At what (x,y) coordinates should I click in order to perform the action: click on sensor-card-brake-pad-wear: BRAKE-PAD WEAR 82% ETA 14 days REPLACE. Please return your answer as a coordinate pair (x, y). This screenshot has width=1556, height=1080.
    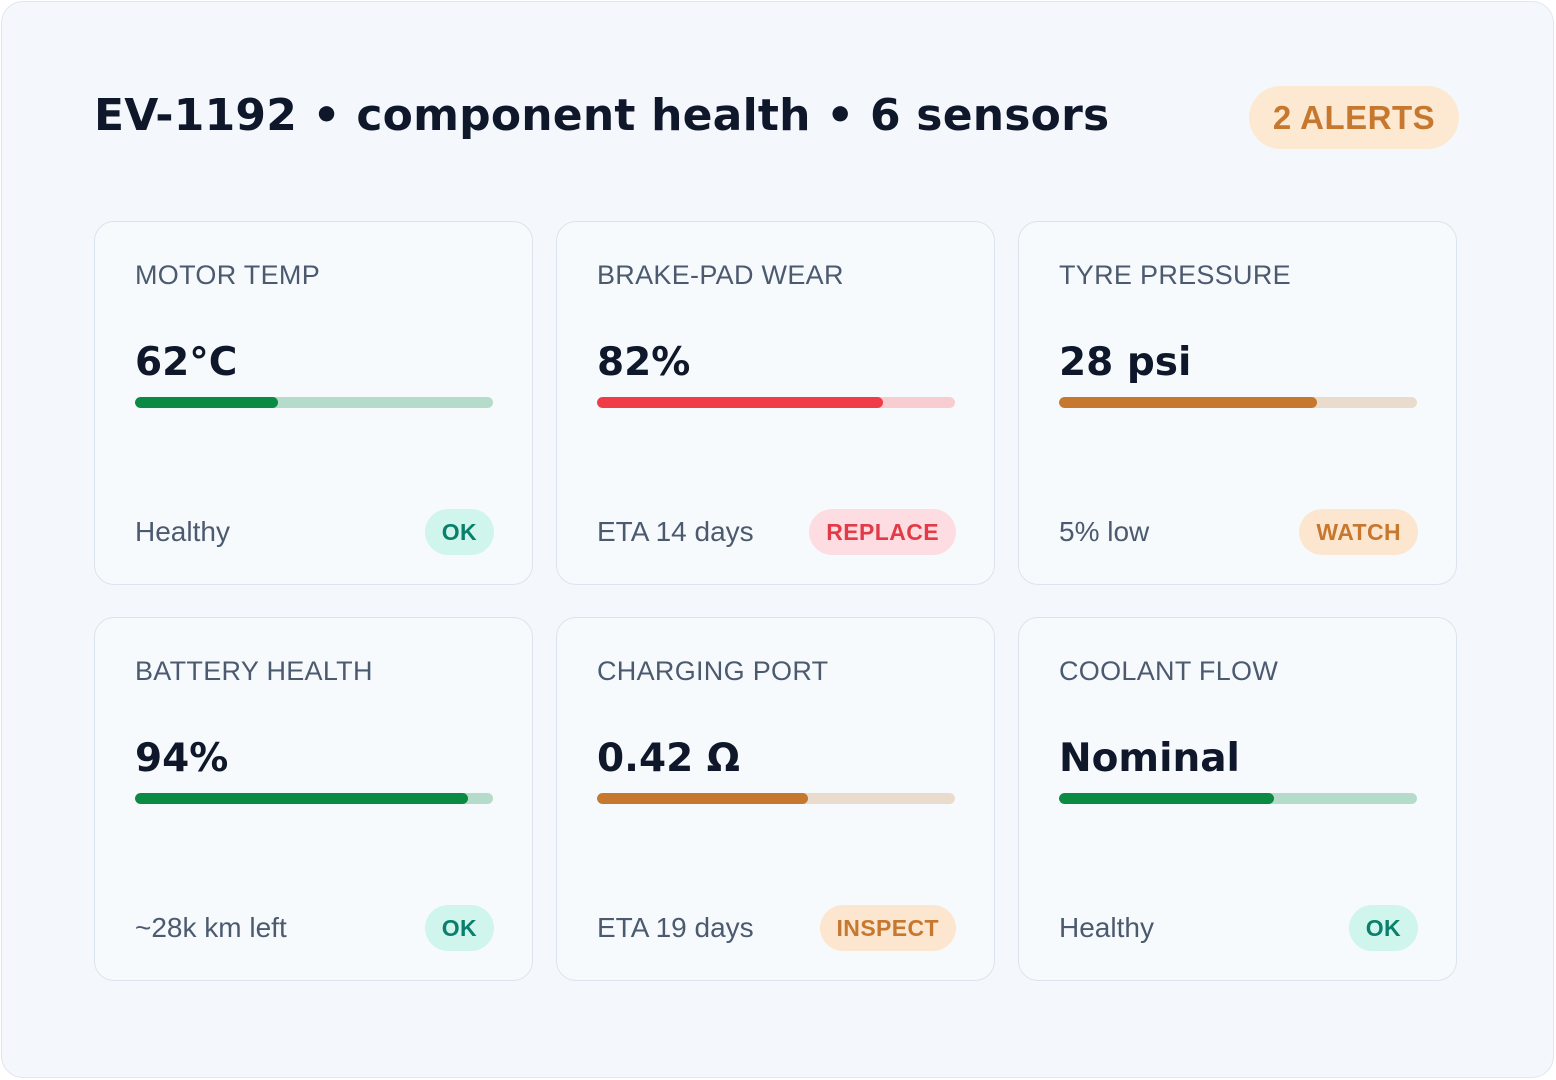
    Looking at the image, I should click on (775, 403).